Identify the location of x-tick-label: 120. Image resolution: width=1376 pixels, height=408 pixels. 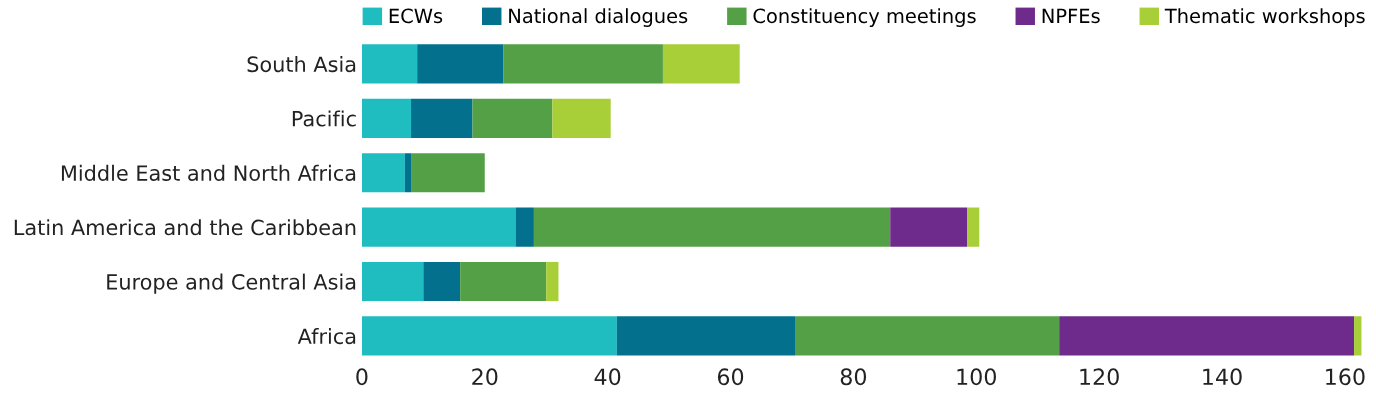
(1099, 377).